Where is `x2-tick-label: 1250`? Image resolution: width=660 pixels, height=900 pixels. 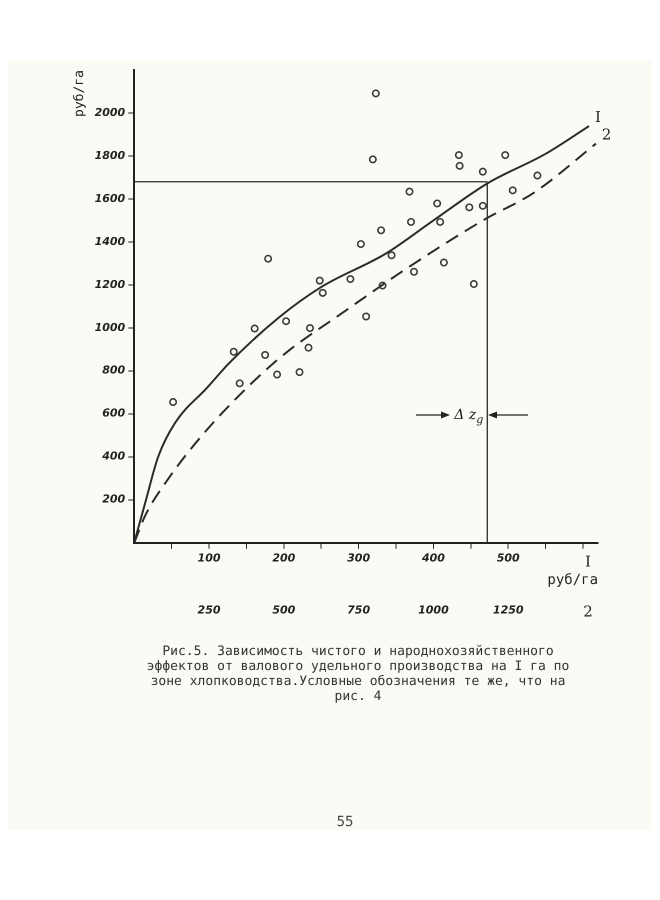 x2-tick-label: 1250 is located at coordinates (508, 609).